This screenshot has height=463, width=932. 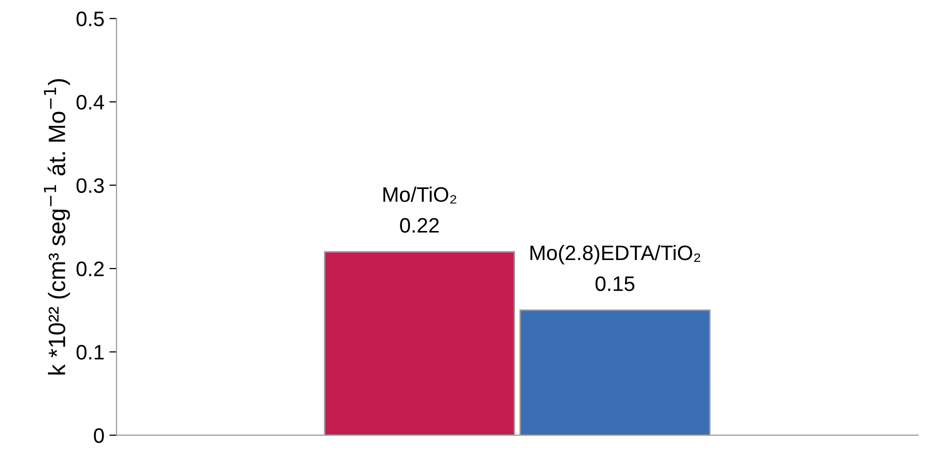 I want to click on y-tick-label: 0.2, so click(x=90, y=269).